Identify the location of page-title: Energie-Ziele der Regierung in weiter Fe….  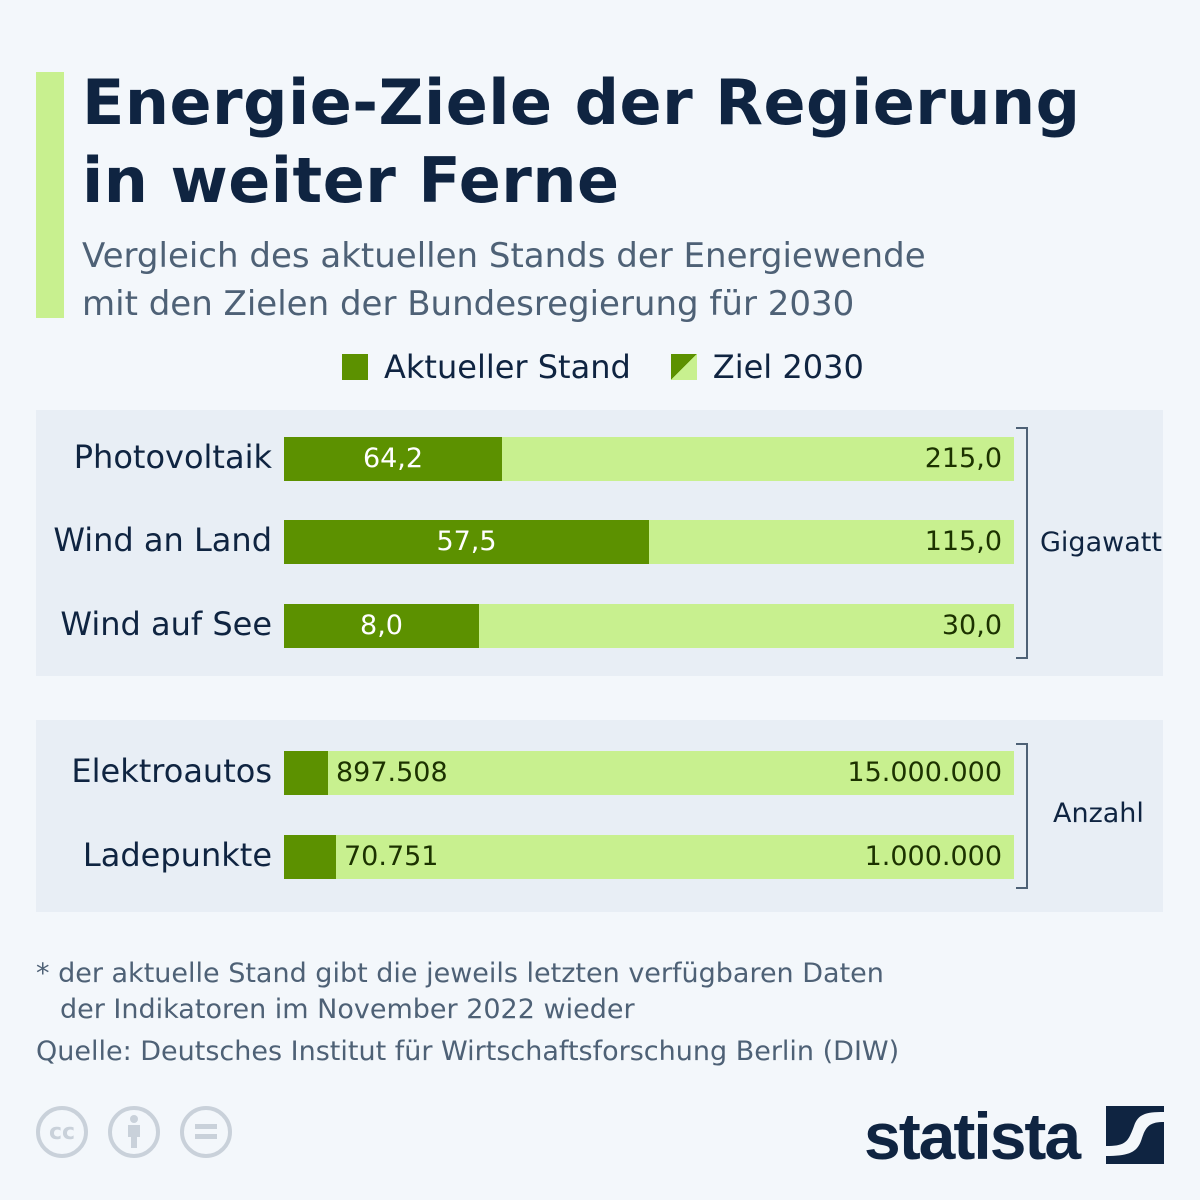
(581, 142).